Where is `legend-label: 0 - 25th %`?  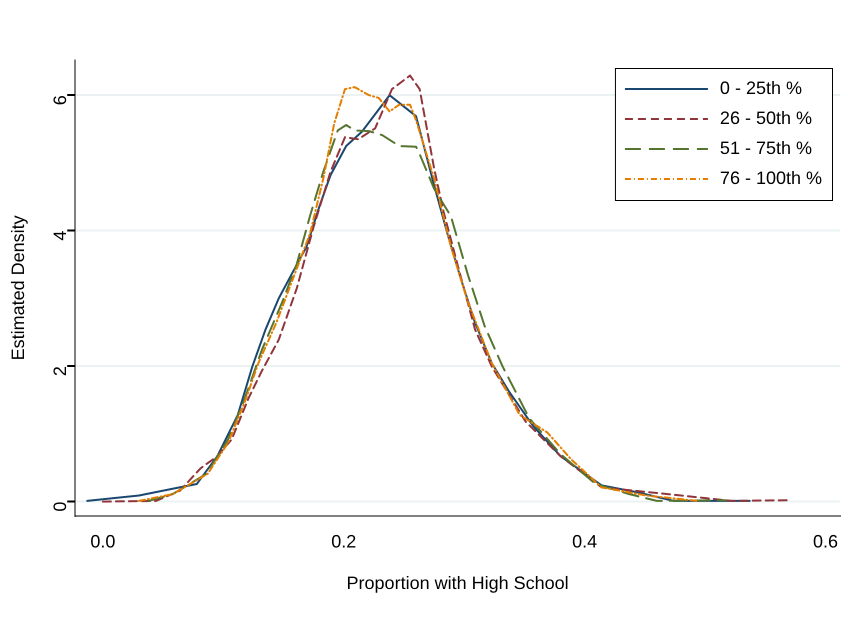 legend-label: 0 - 25th % is located at coordinates (761, 88).